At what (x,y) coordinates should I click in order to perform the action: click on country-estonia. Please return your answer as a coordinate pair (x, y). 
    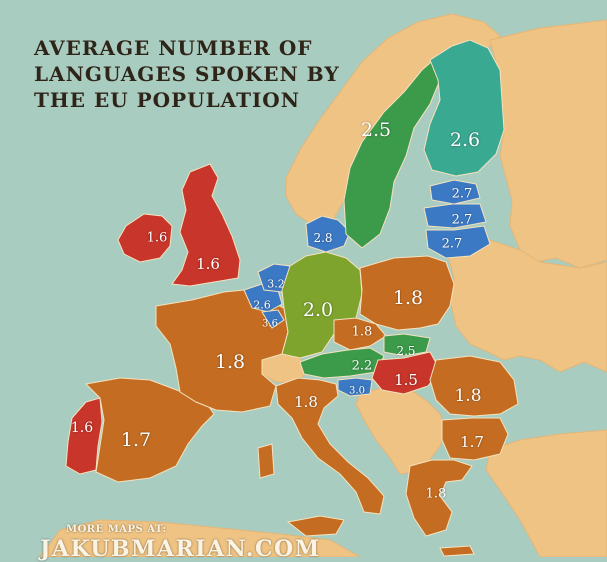
    Looking at the image, I should click on (455, 192).